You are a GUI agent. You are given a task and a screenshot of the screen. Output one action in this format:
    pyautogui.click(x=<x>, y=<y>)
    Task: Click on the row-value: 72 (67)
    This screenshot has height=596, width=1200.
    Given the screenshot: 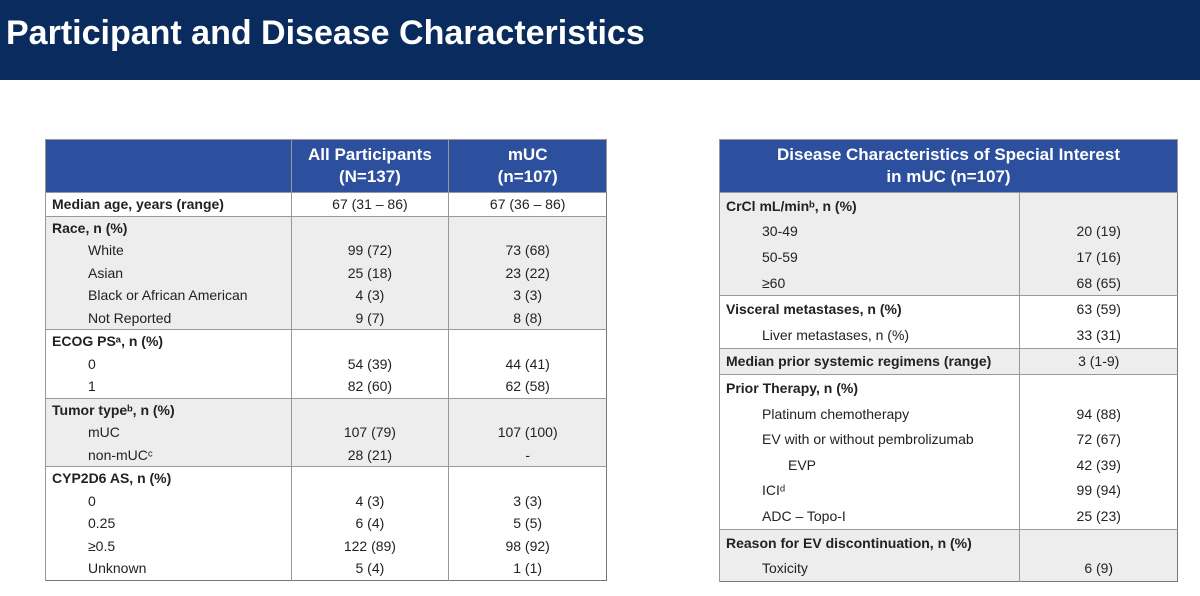 What is the action you would take?
    pyautogui.click(x=1098, y=439)
    